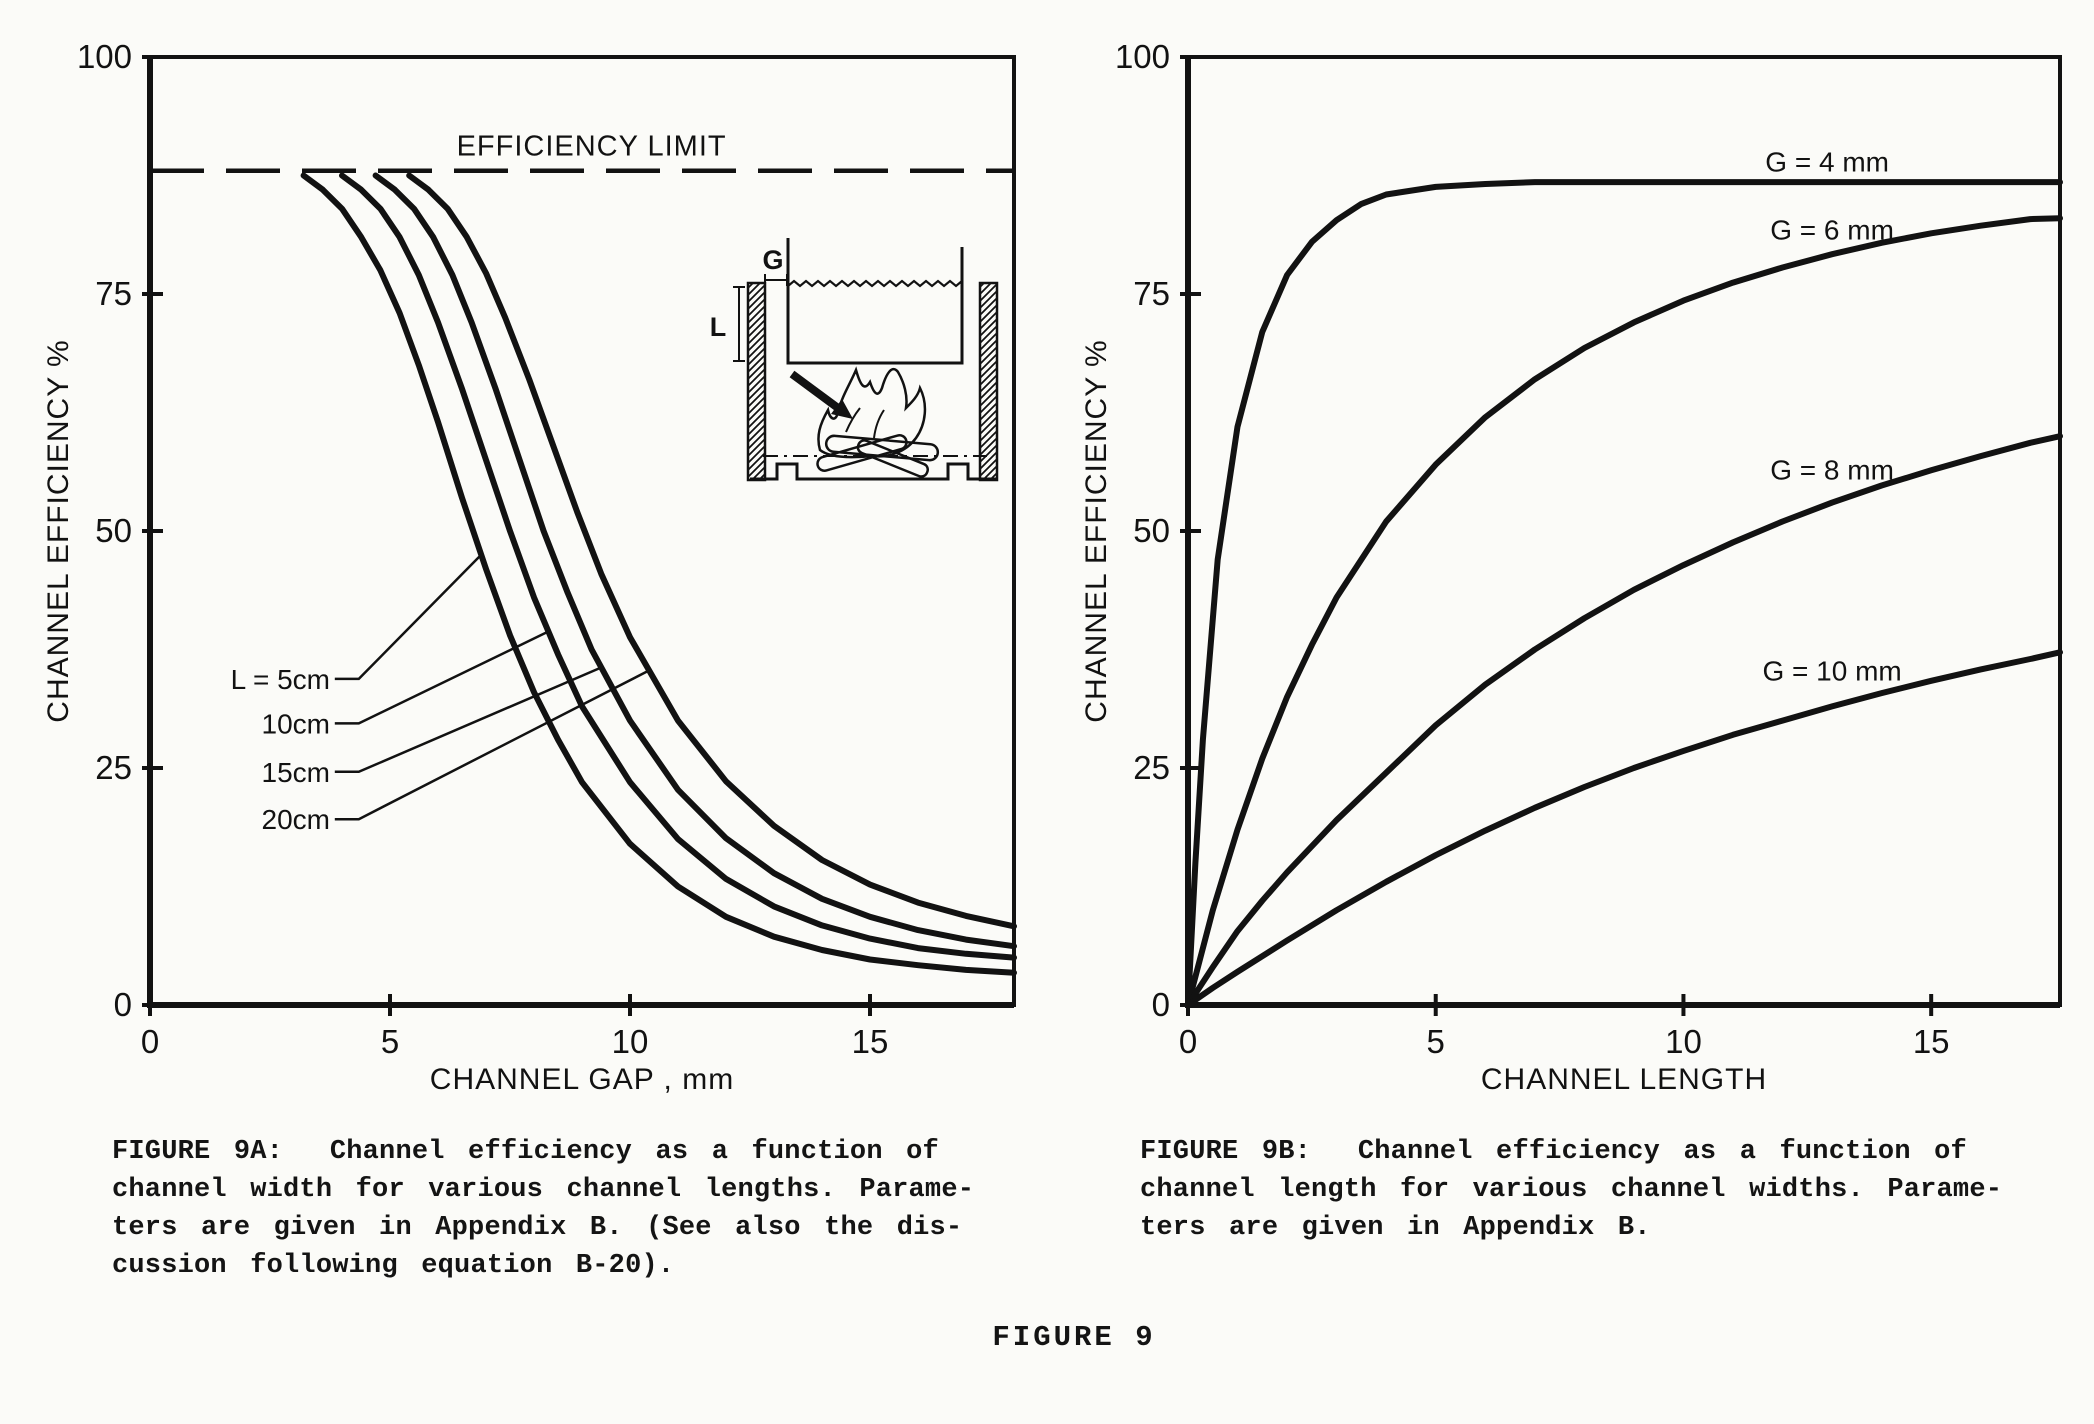 This screenshot has width=2094, height=1424. What do you see at coordinates (1624, 1079) in the screenshot?
I see `x-axis-title: CHANNEL LENGTH` at bounding box center [1624, 1079].